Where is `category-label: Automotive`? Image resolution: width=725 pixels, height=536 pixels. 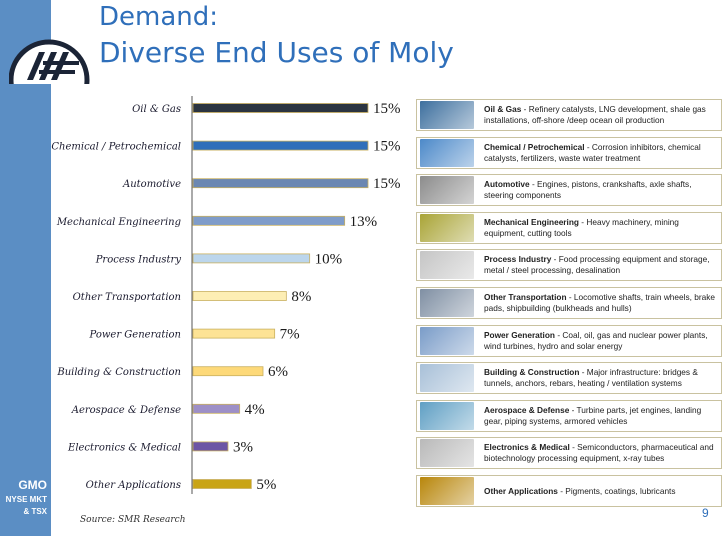
category-label: Automotive is located at coordinates (151, 184).